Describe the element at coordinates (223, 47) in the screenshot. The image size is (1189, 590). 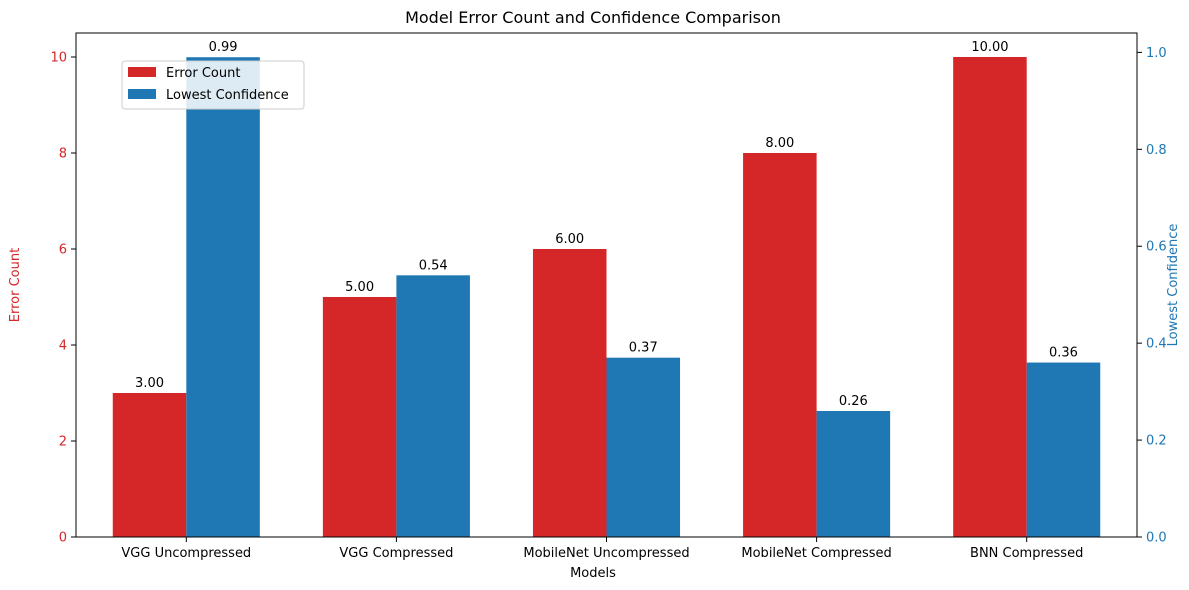
I see `bar-value-label: 0.99` at that location.